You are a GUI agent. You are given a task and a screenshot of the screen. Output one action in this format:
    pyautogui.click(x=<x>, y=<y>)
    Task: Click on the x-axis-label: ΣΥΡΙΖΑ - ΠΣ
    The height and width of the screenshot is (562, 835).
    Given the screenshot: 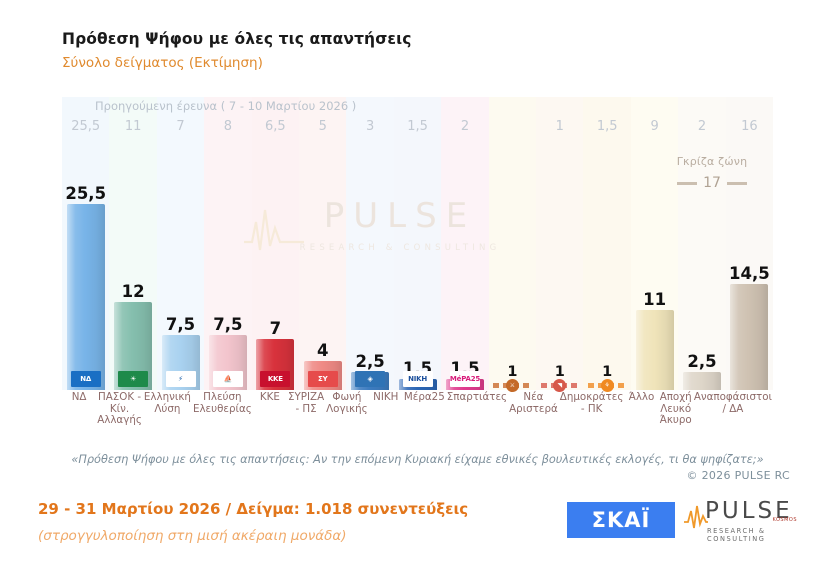 What is the action you would take?
    pyautogui.click(x=306, y=403)
    